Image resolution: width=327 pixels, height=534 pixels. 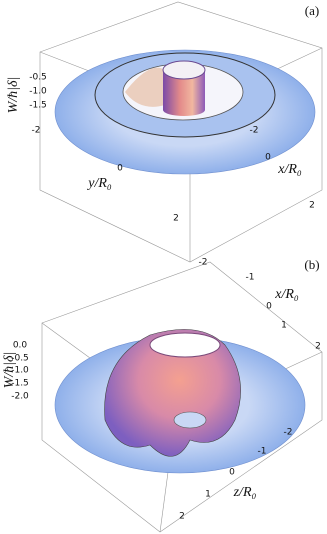 I want to click on axis-label: y/R₀, so click(x=99, y=183).